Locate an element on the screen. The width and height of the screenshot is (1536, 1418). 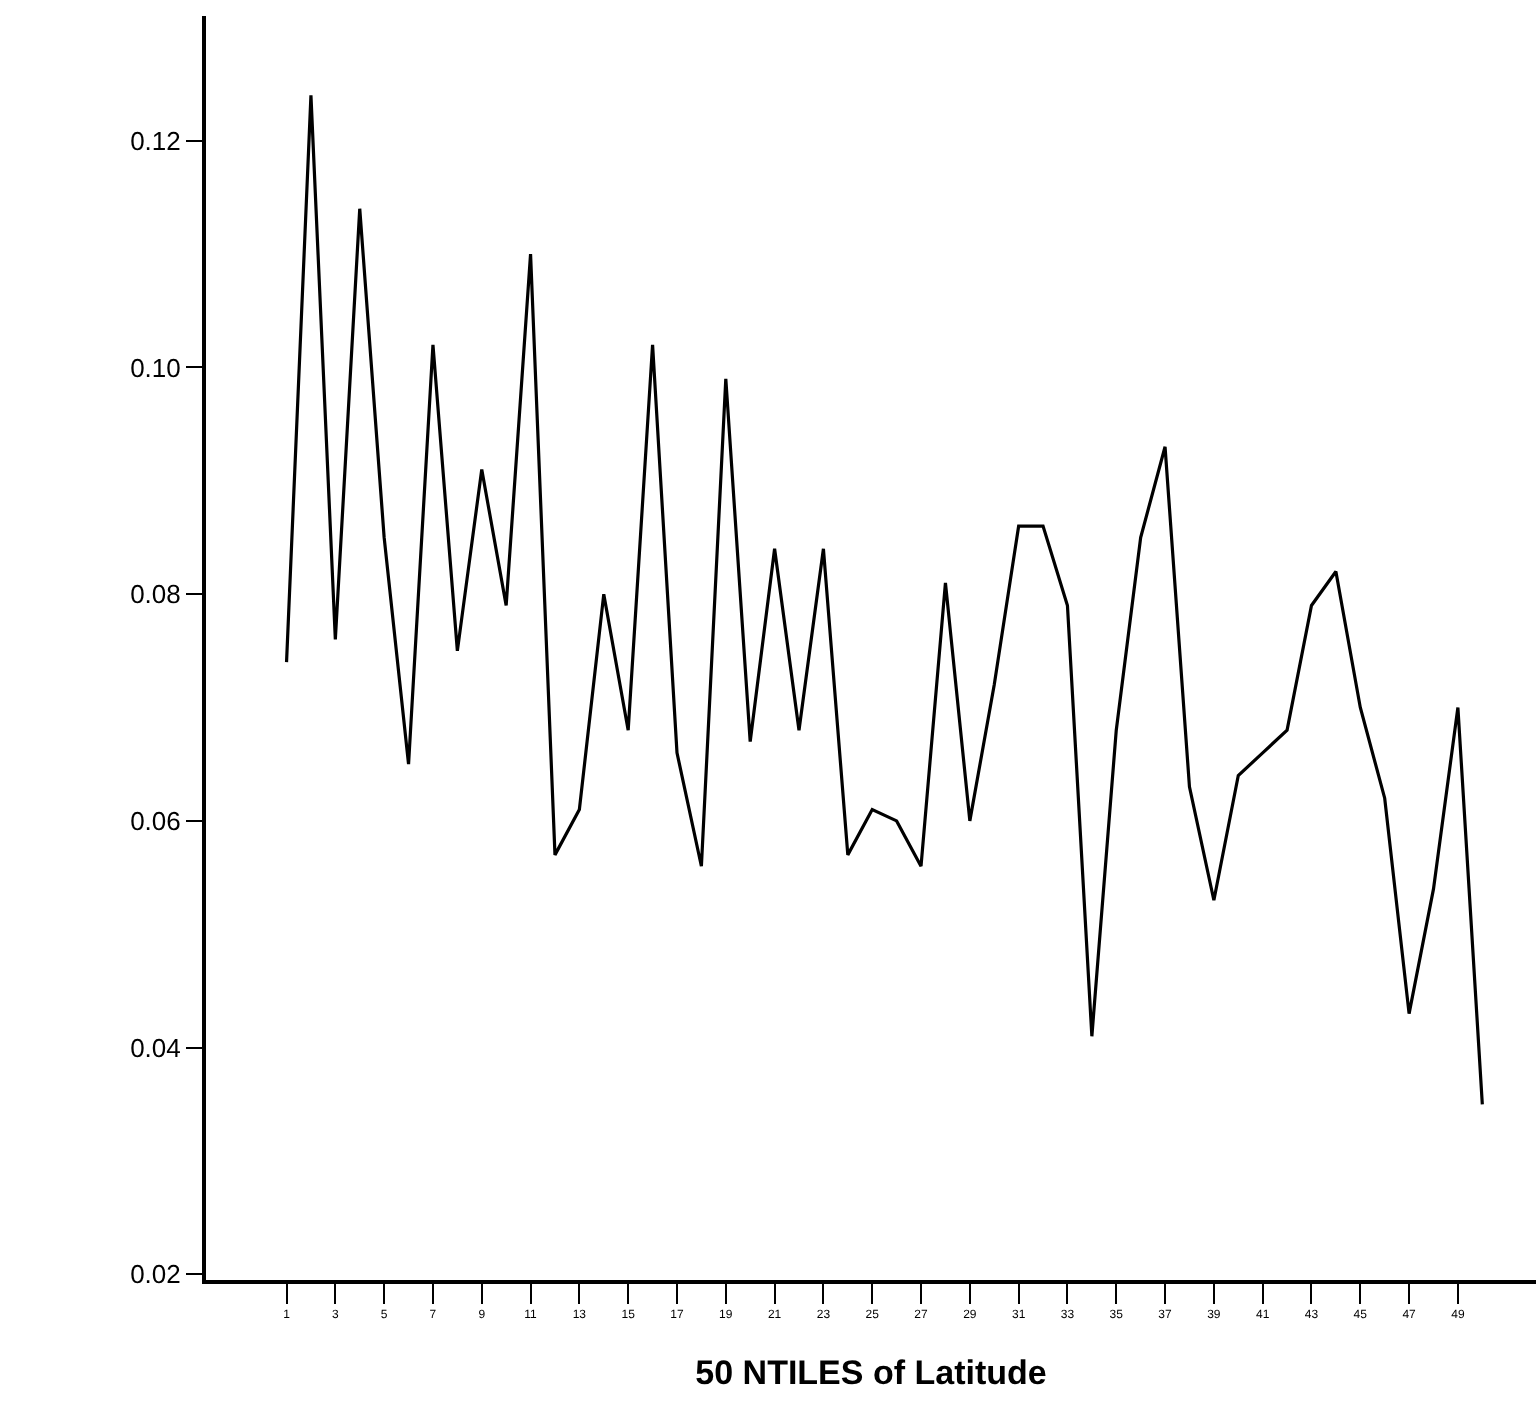
y-tick-label: 0.08 is located at coordinates (155, 594).